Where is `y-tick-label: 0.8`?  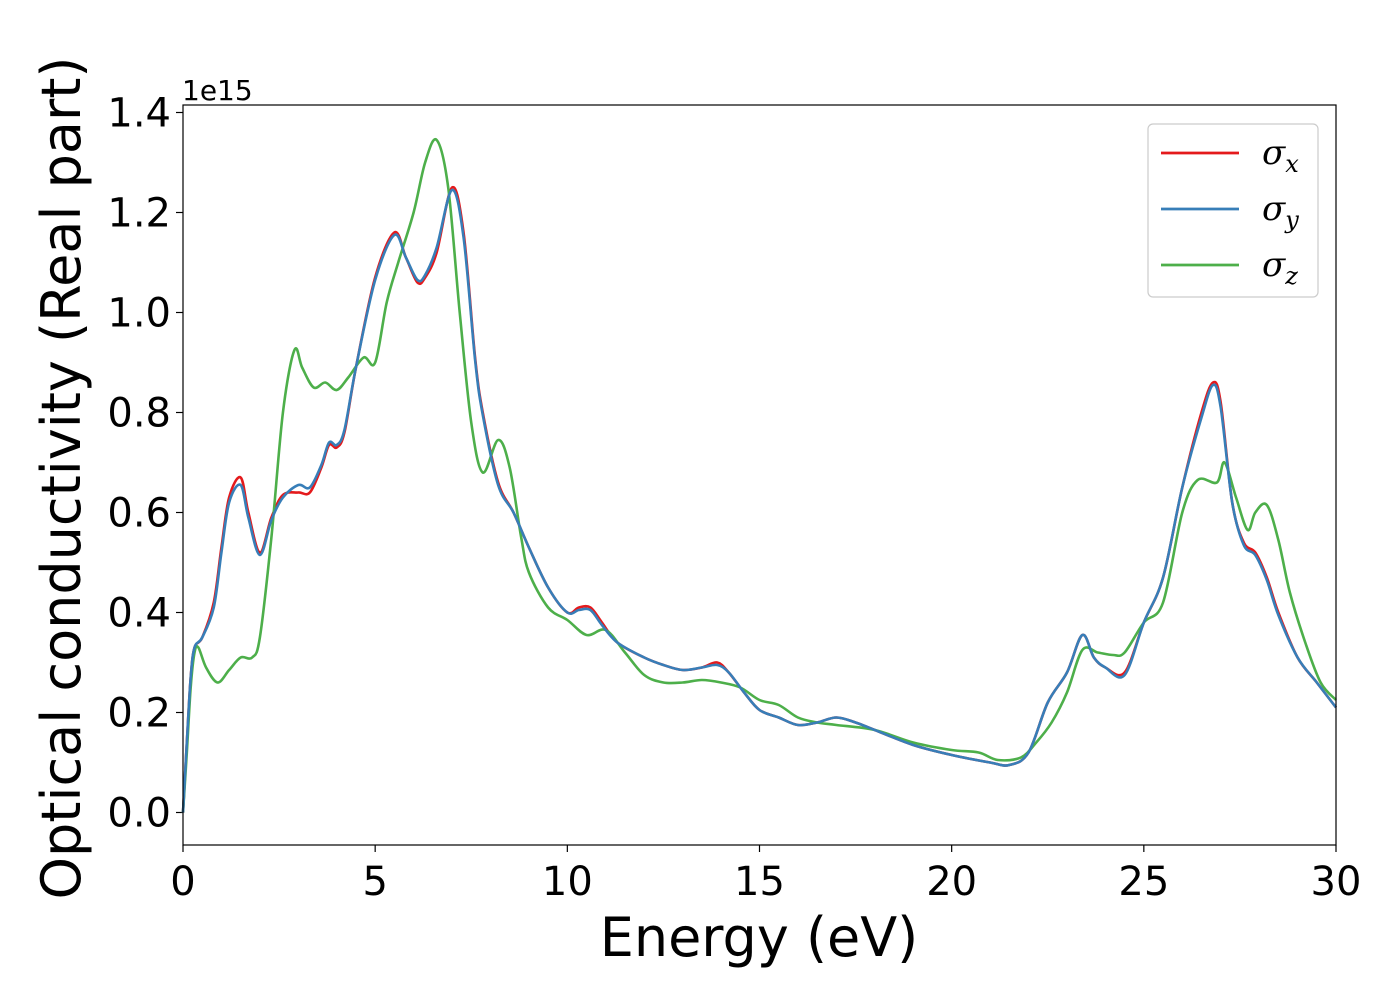
y-tick-label: 0.8 is located at coordinates (139, 414).